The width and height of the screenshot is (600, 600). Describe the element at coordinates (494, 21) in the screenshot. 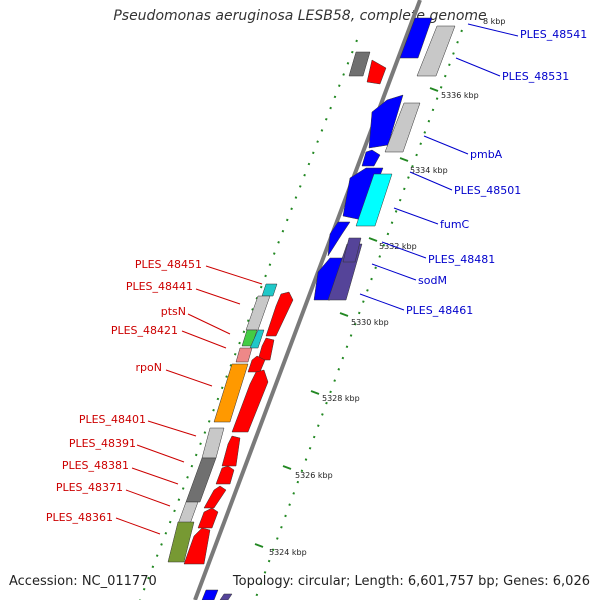

I see `kbp-label-partial: 8 kbp` at that location.